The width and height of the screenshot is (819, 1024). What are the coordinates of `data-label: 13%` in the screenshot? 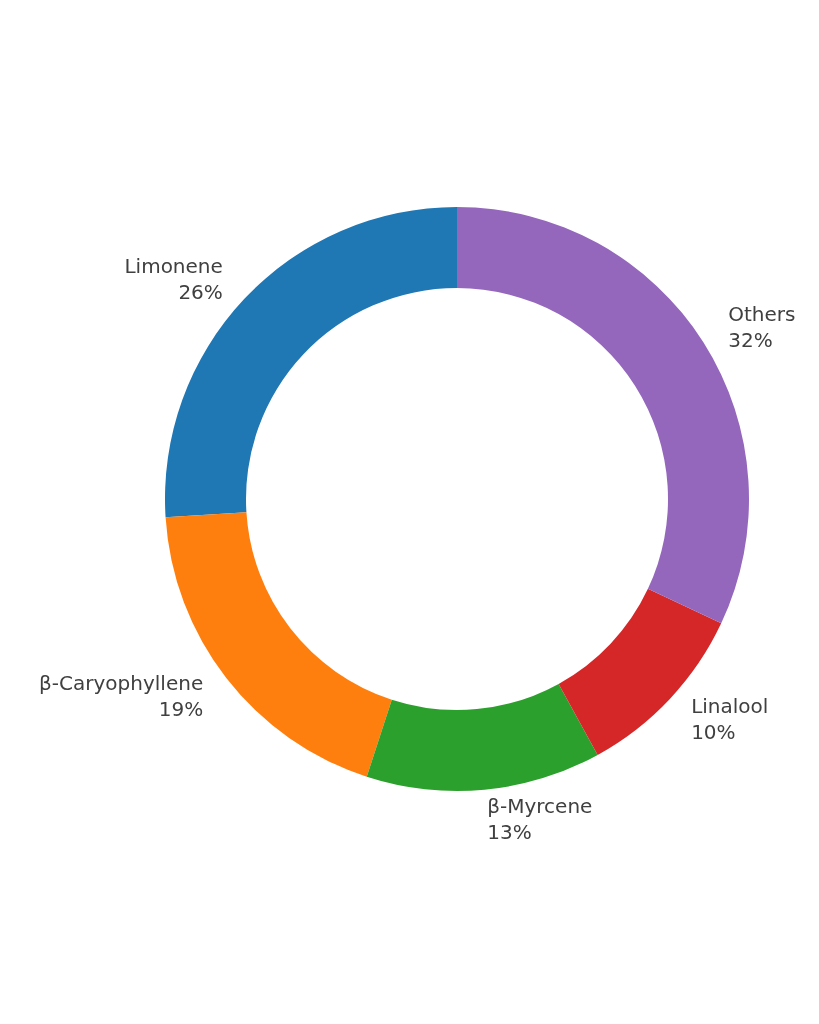 It's located at (509, 831).